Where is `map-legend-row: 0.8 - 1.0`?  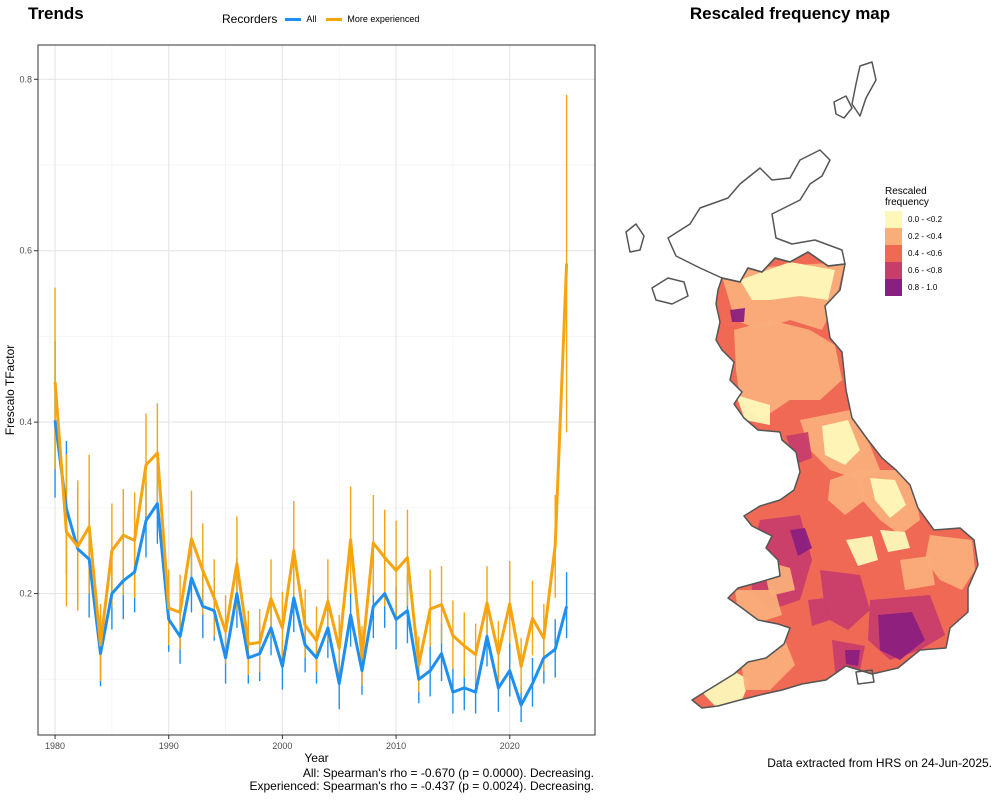 map-legend-row: 0.8 - 1.0 is located at coordinates (920, 287).